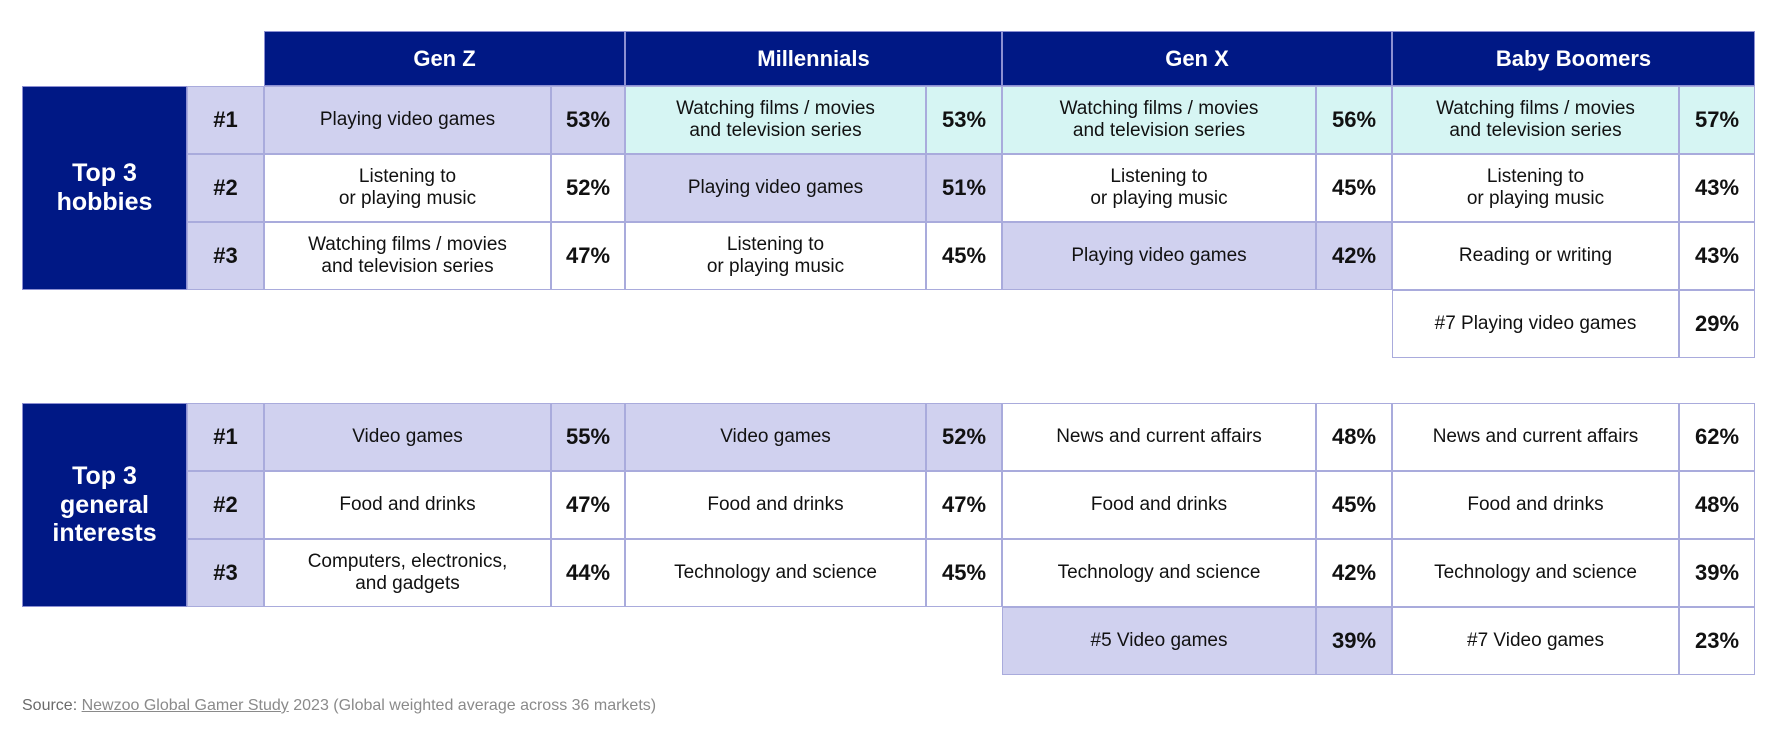 The height and width of the screenshot is (730, 1772). Describe the element at coordinates (104, 505) in the screenshot. I see `section-title: Top 3 general interests` at that location.